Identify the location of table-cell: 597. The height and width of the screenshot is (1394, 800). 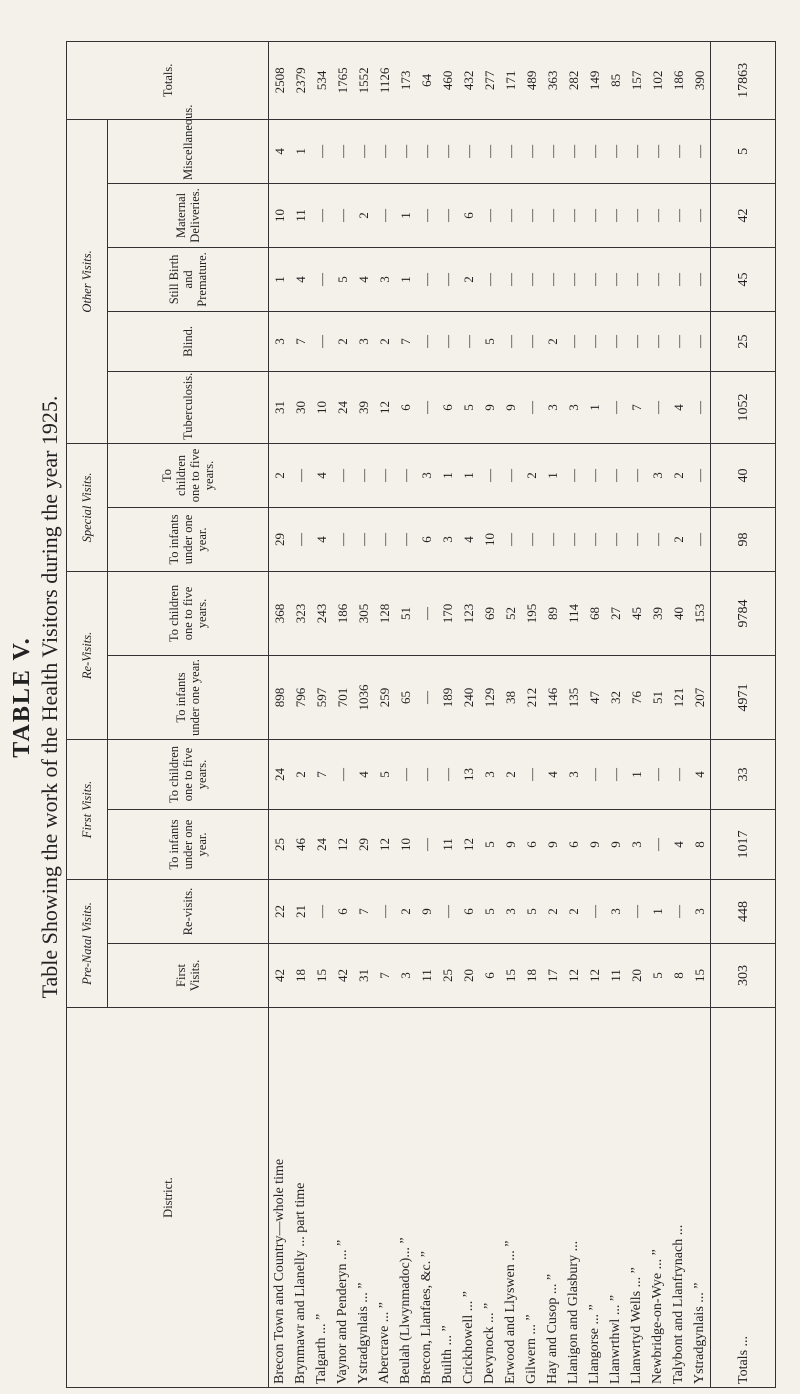
(321, 697).